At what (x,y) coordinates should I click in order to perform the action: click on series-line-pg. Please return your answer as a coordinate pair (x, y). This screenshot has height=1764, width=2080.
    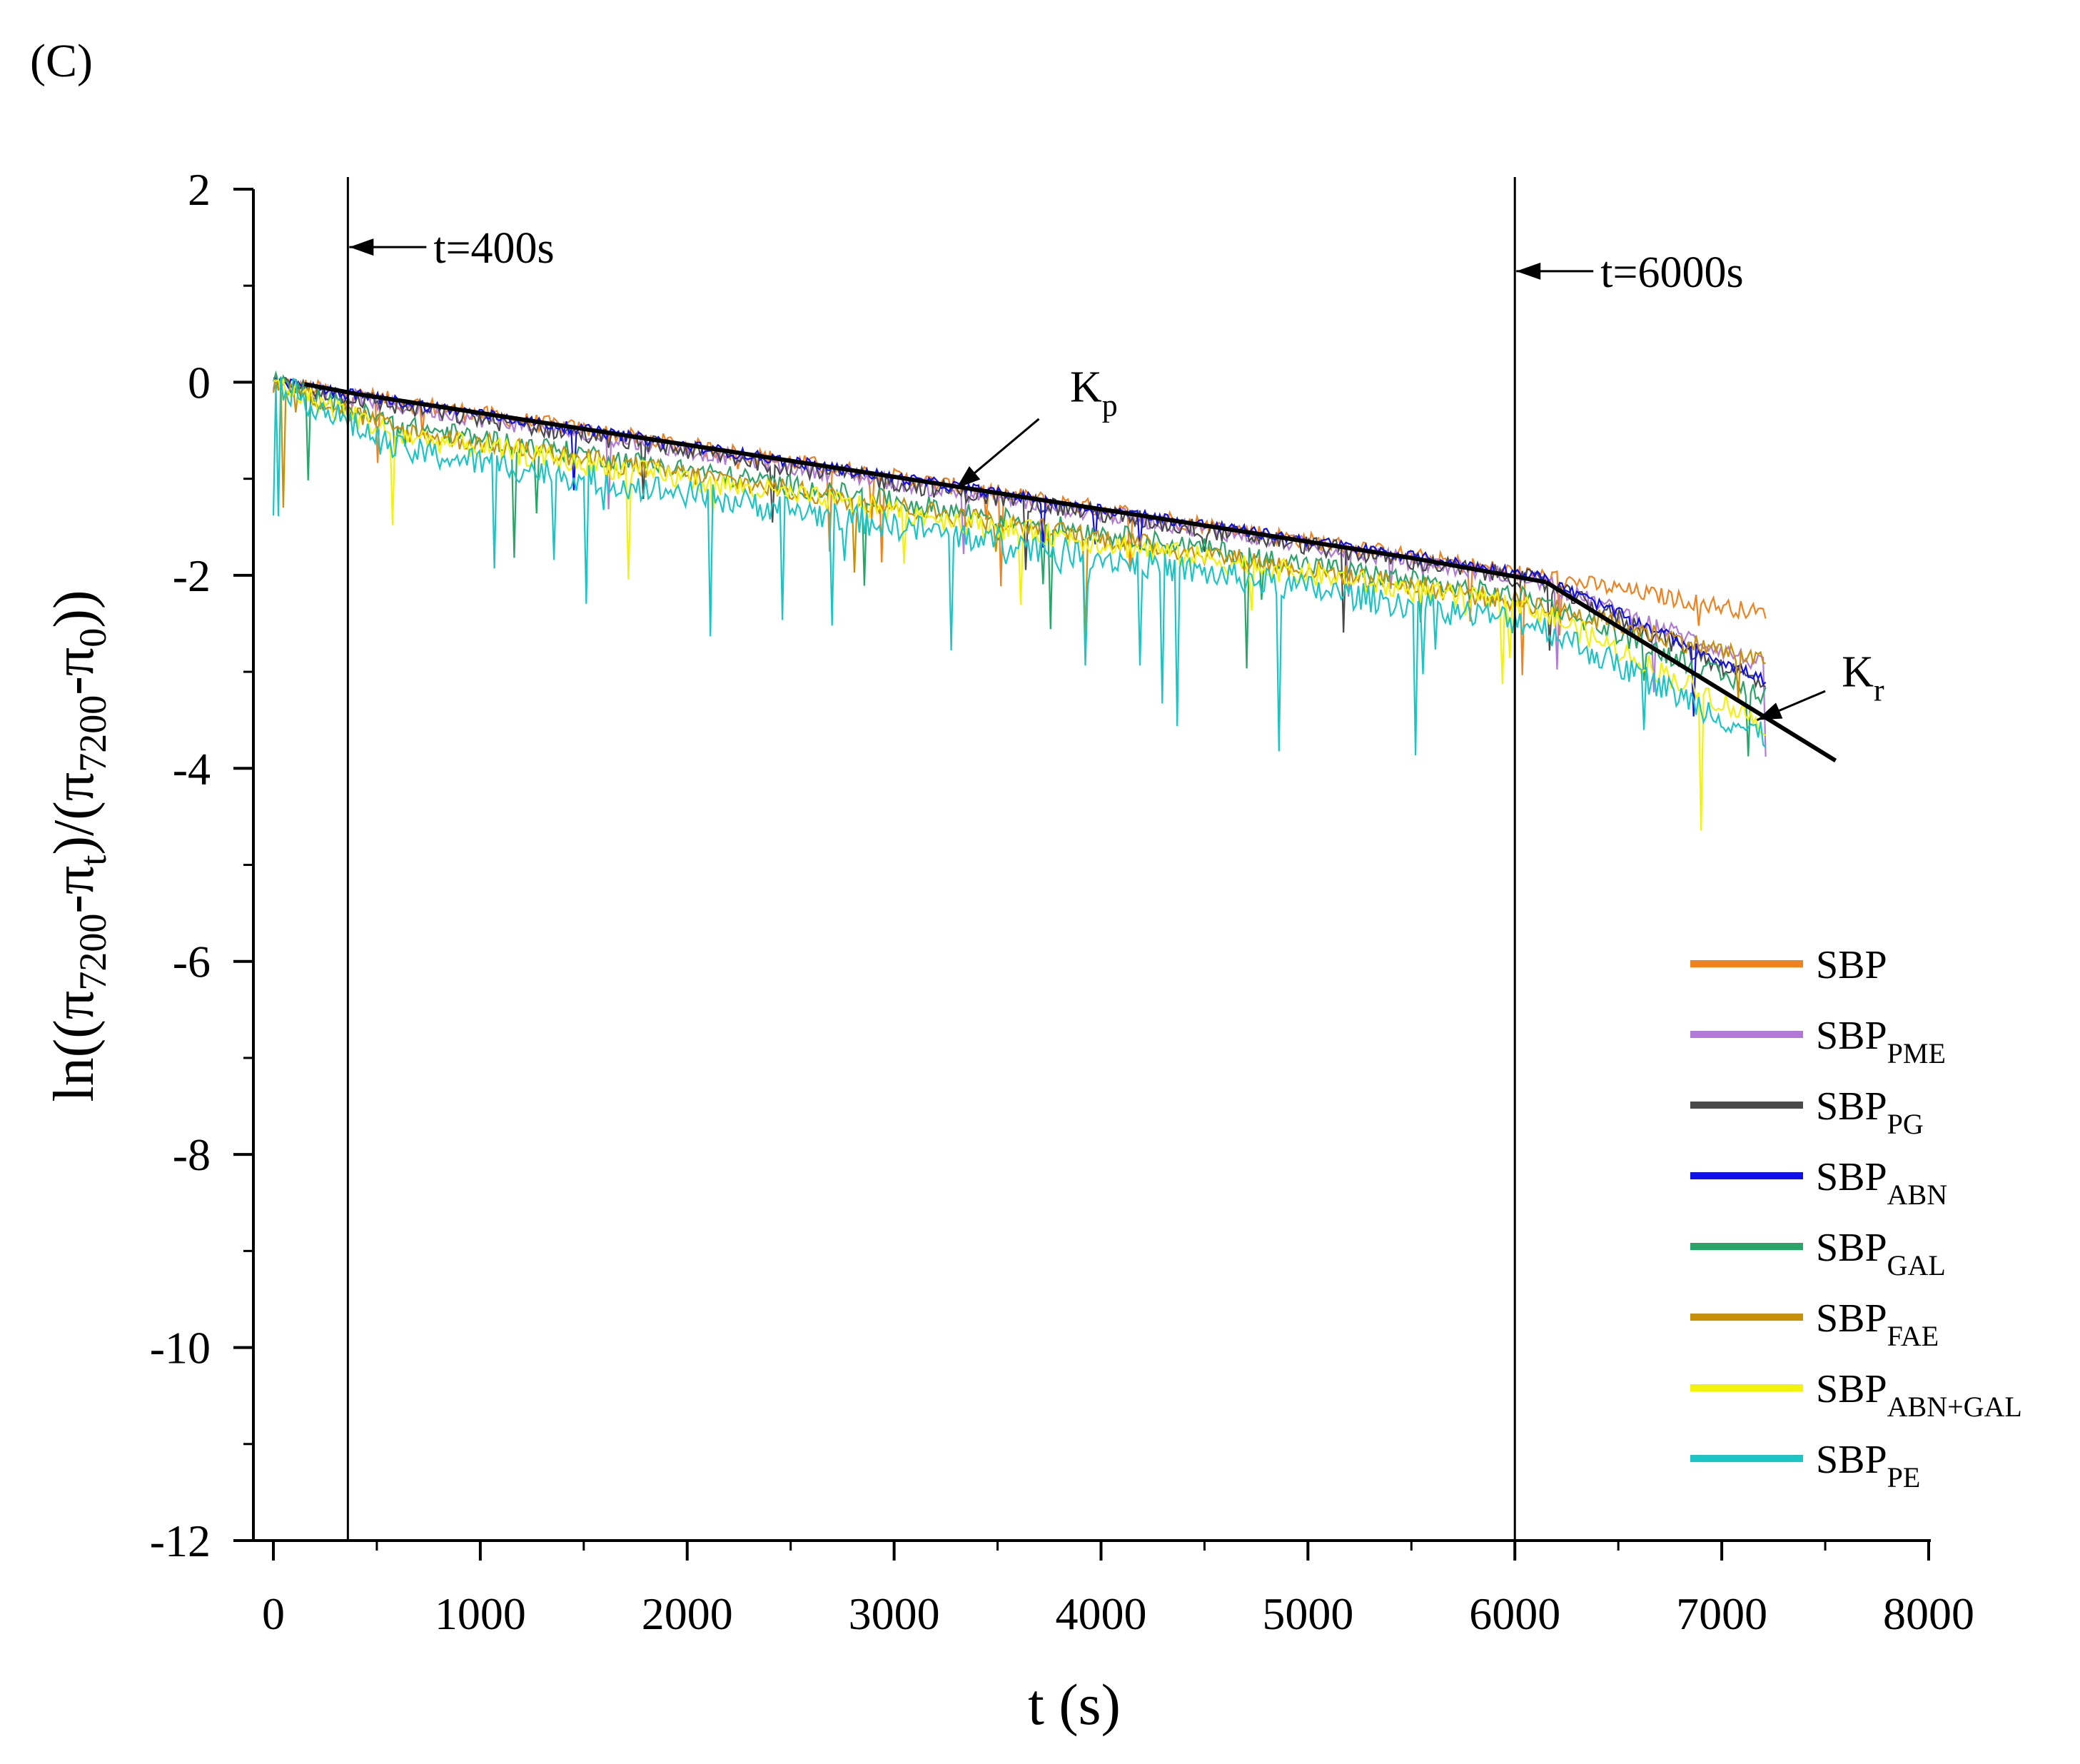
    Looking at the image, I should click on (1019, 533).